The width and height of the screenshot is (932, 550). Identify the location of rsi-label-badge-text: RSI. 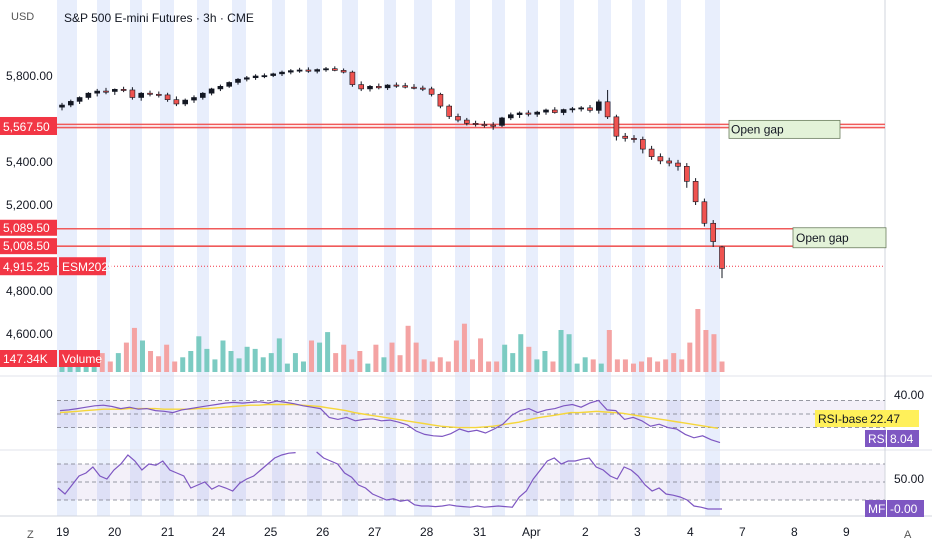
(878, 439).